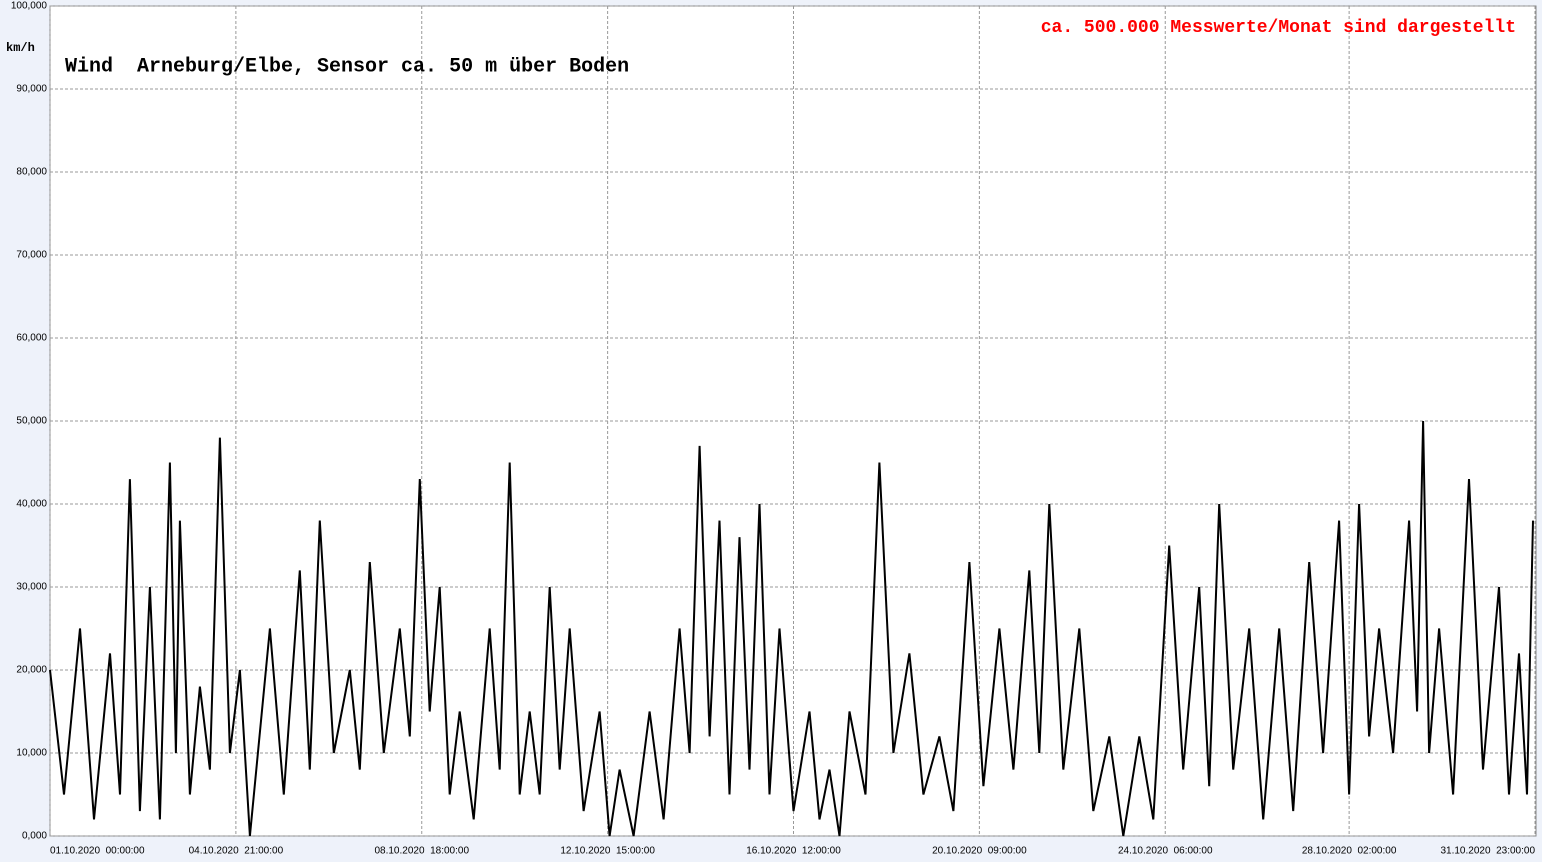 The image size is (1542, 862). What do you see at coordinates (31, 587) in the screenshot?
I see `y-tick-label: 30,000` at bounding box center [31, 587].